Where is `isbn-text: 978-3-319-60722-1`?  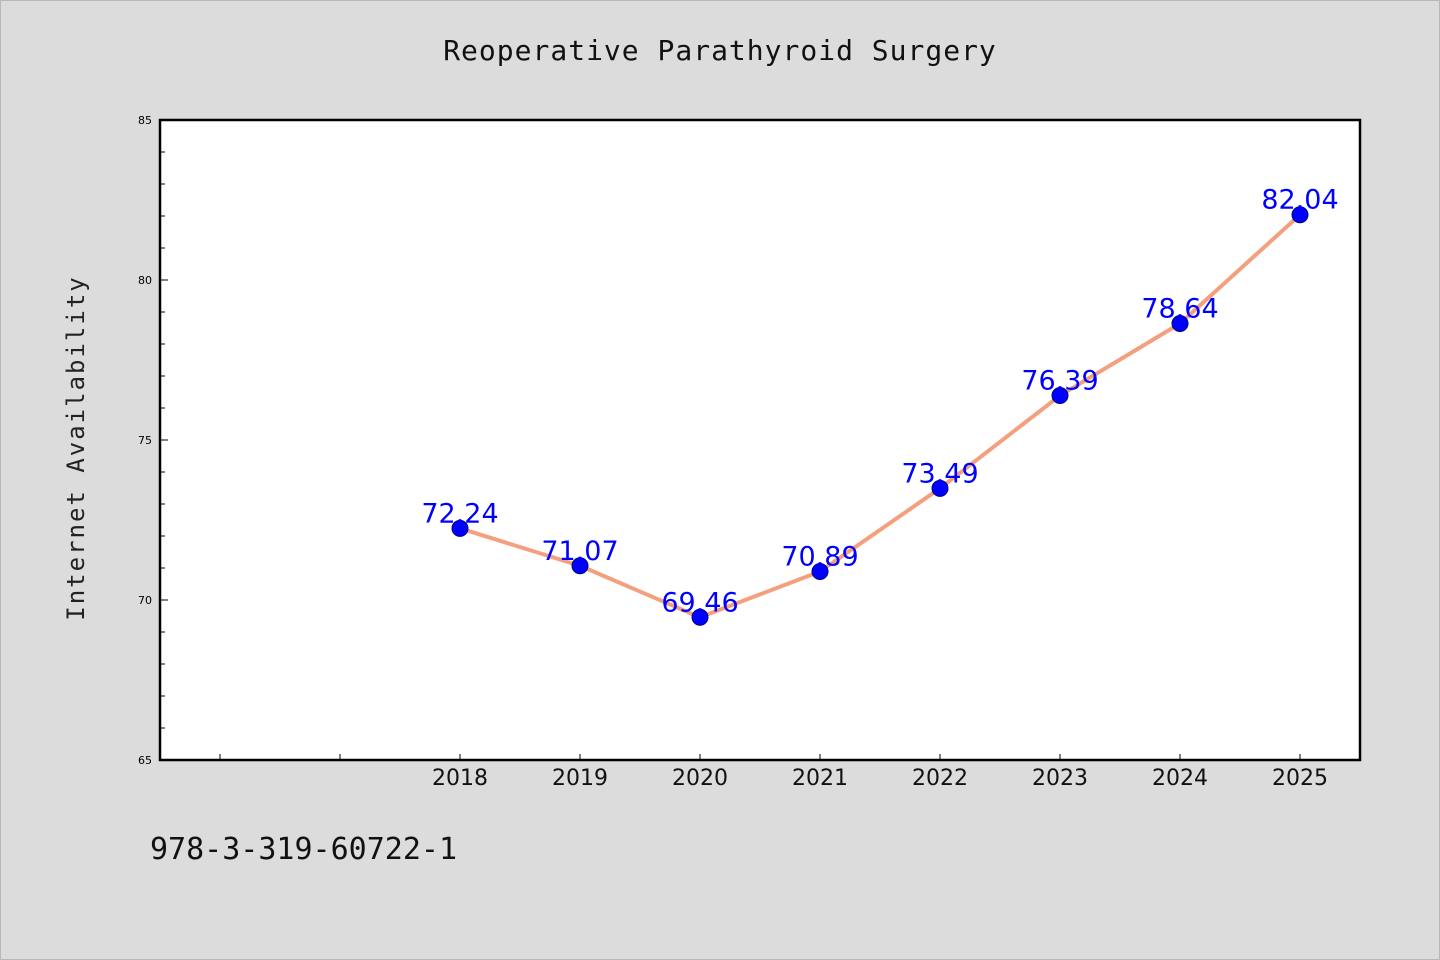
isbn-text: 978-3-319-60722-1 is located at coordinates (304, 849).